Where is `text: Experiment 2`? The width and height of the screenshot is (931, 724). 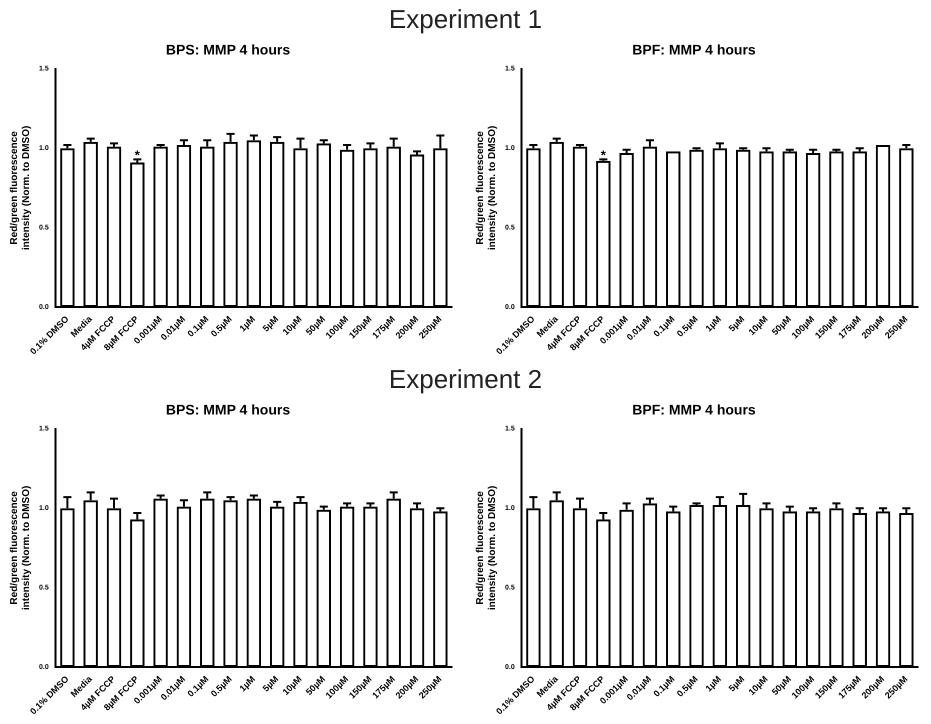 text: Experiment 2 is located at coordinates (466, 379).